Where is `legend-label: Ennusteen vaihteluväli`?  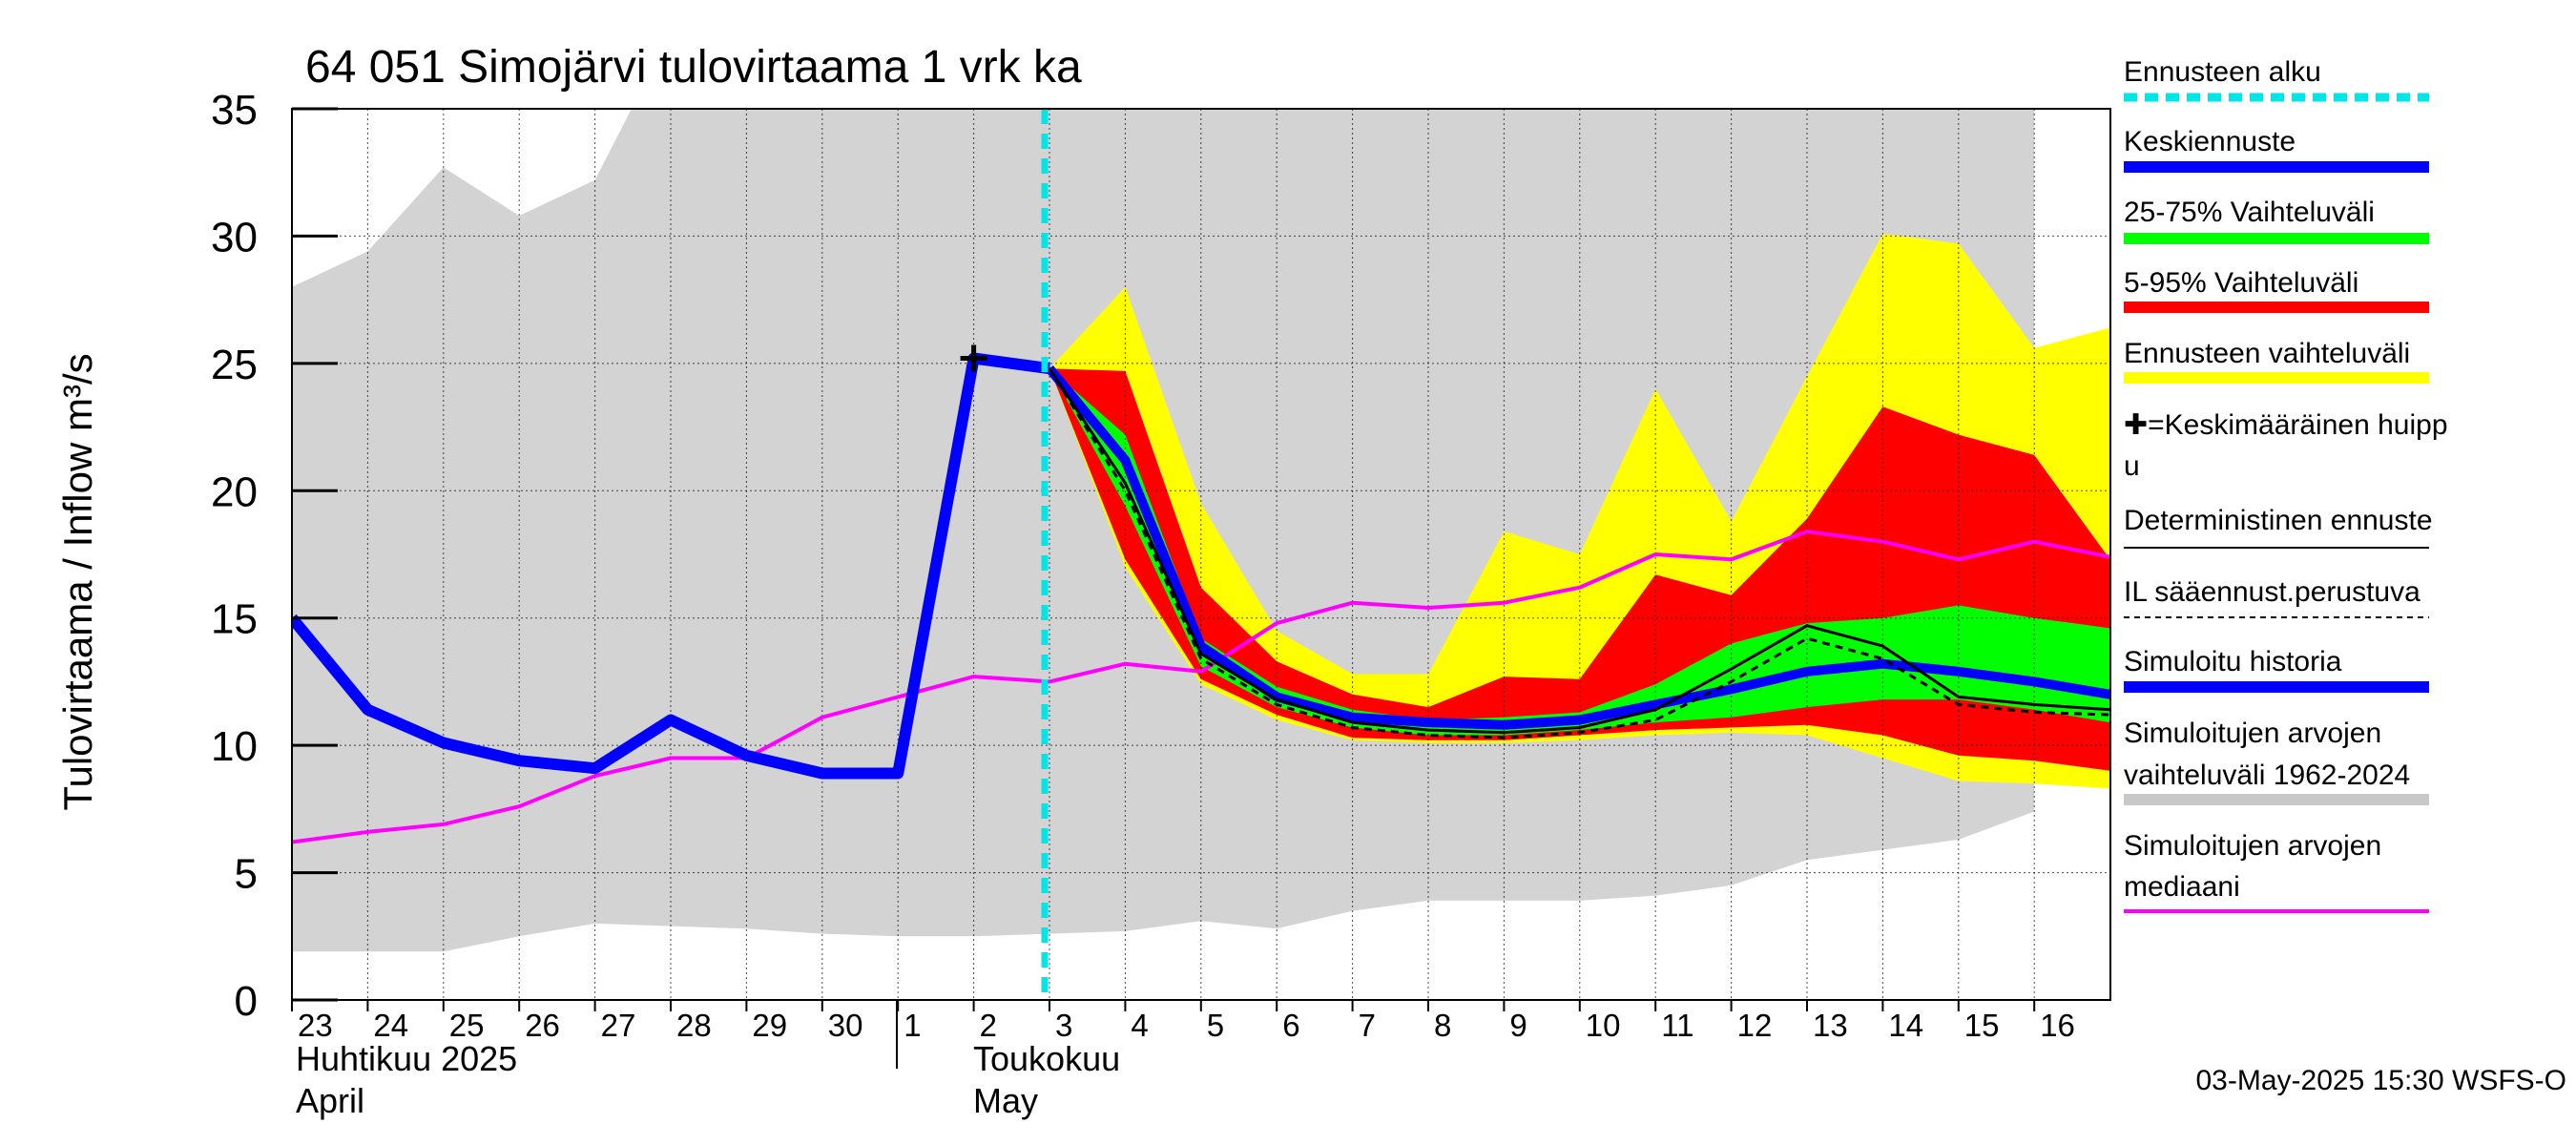 legend-label: Ennusteen vaihteluväli is located at coordinates (2267, 353).